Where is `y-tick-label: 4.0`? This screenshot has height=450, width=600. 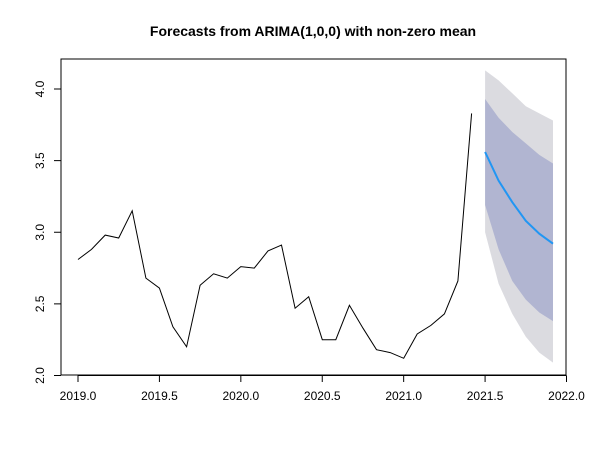
y-tick-label: 4.0 is located at coordinates (40, 88).